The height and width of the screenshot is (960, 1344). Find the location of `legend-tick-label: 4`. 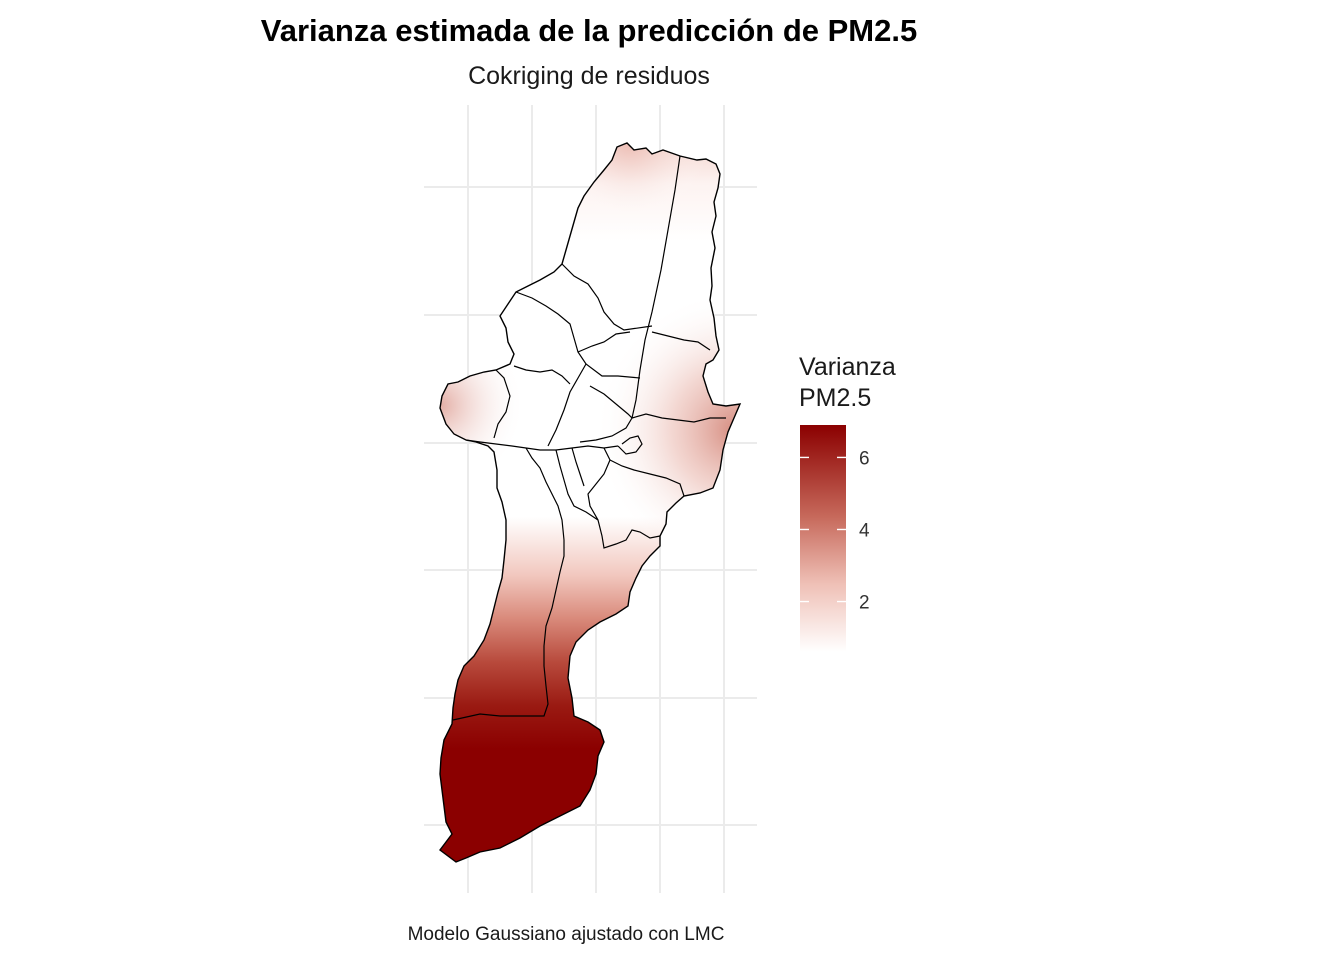

legend-tick-label: 4 is located at coordinates (864, 530).